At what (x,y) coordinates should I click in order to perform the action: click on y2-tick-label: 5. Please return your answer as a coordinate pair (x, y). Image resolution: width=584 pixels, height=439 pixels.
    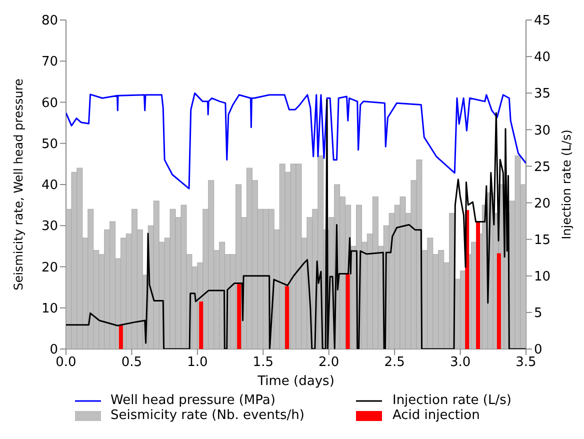
    Looking at the image, I should click on (538, 314).